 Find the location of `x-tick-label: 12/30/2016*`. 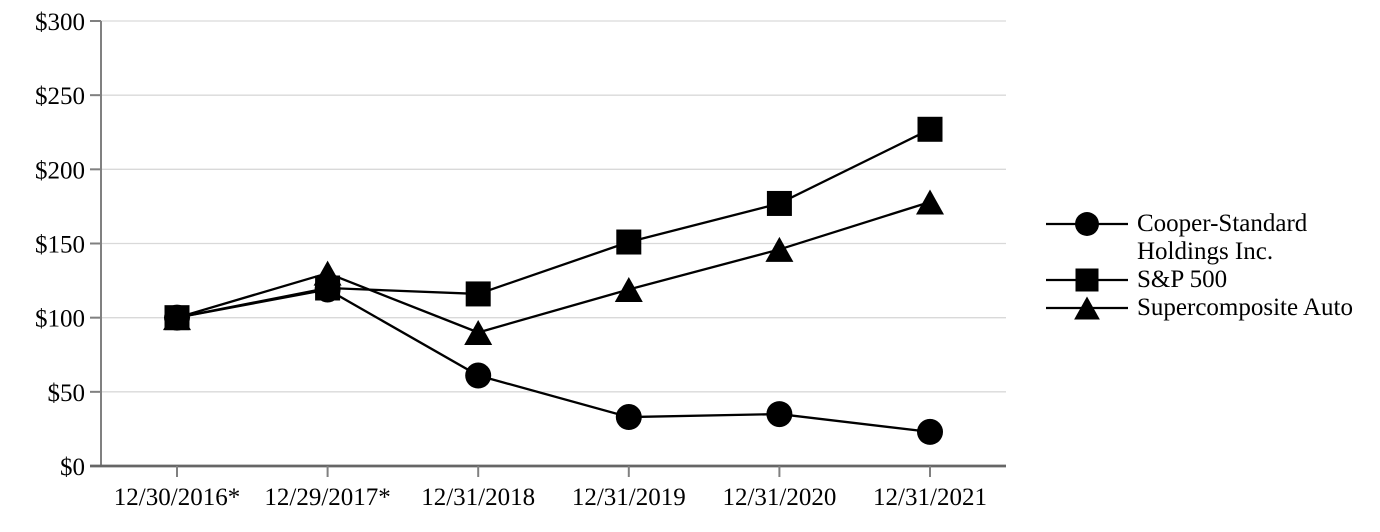

x-tick-label: 12/30/2016* is located at coordinates (177, 497).